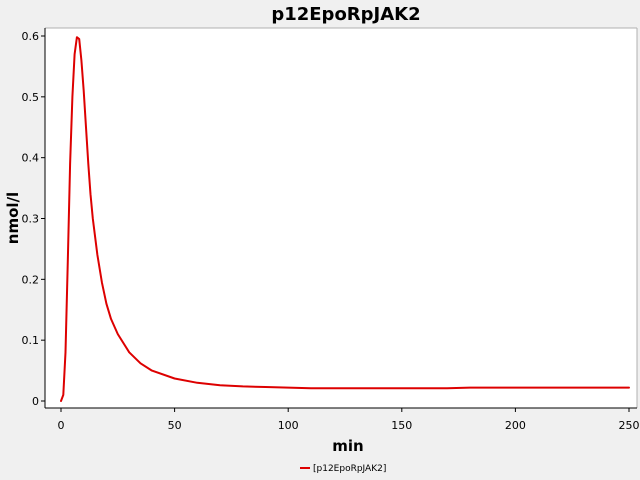  Describe the element at coordinates (31, 279) in the screenshot. I see `y-tick-label: 0.2` at that location.